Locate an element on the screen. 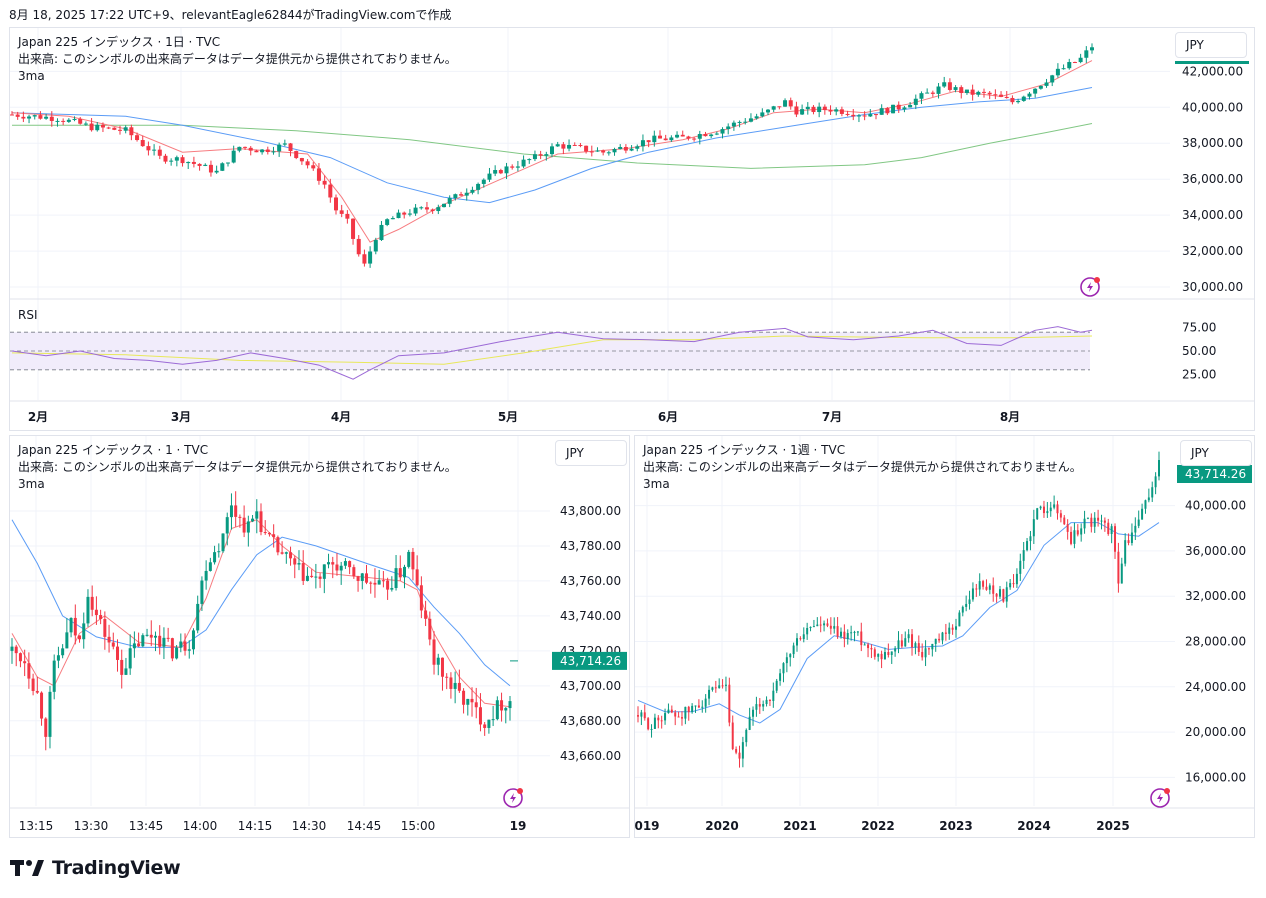  tradingview-logo: TradingView is located at coordinates (95, 868).